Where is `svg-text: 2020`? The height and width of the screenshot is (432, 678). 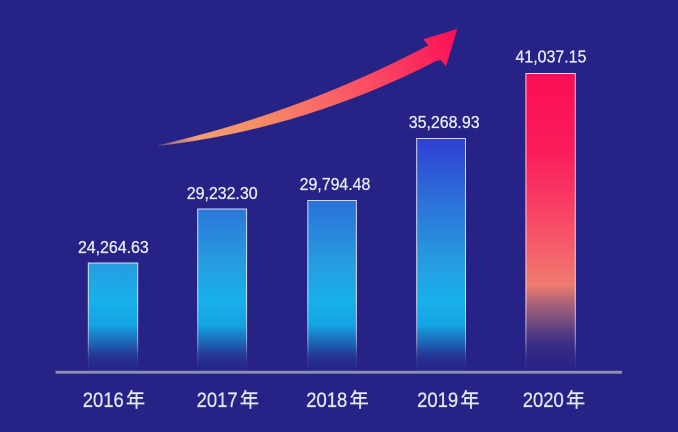
svg-text: 2020 is located at coordinates (543, 400).